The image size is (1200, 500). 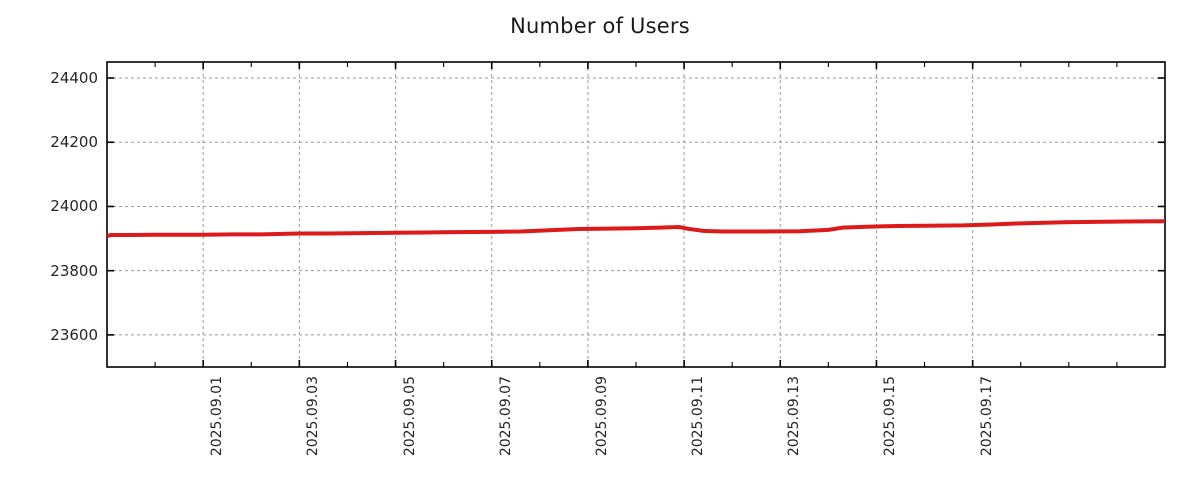 I want to click on y-tick-label: 23800, so click(x=74, y=270).